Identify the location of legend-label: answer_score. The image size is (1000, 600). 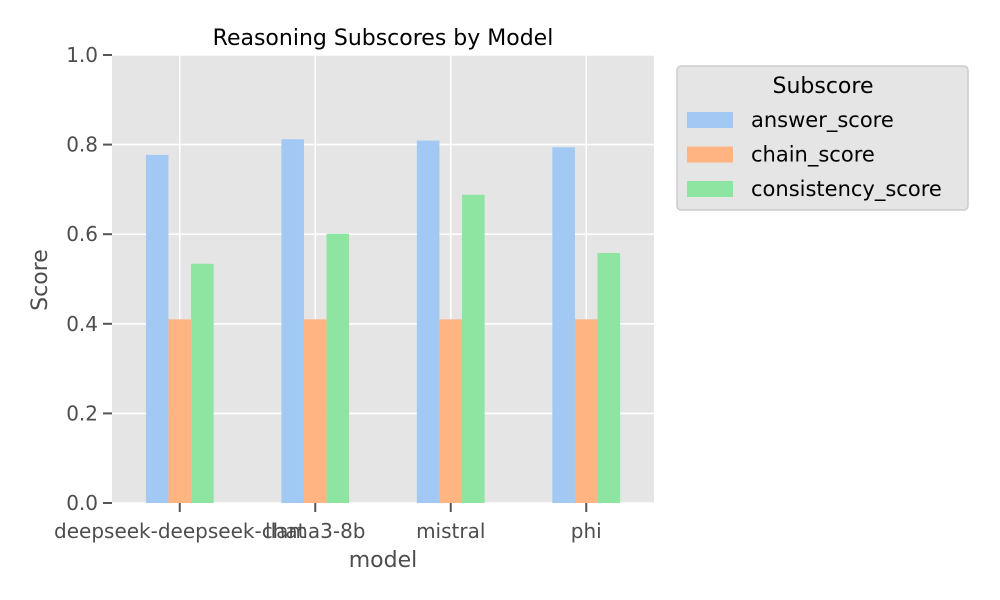
(822, 120).